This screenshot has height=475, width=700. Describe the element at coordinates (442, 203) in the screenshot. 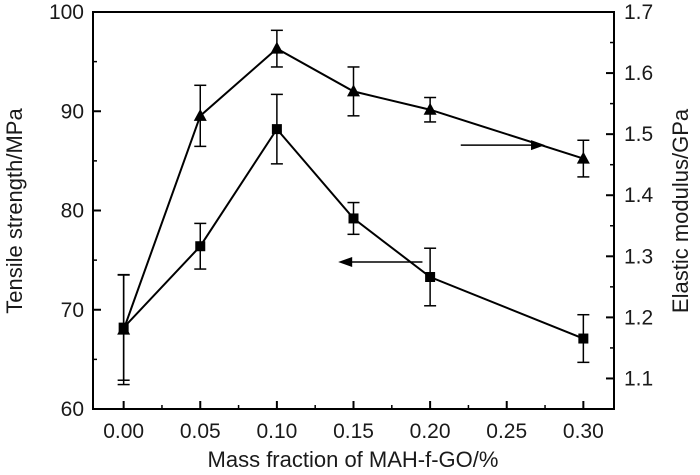

I see `annotations-layer` at that location.